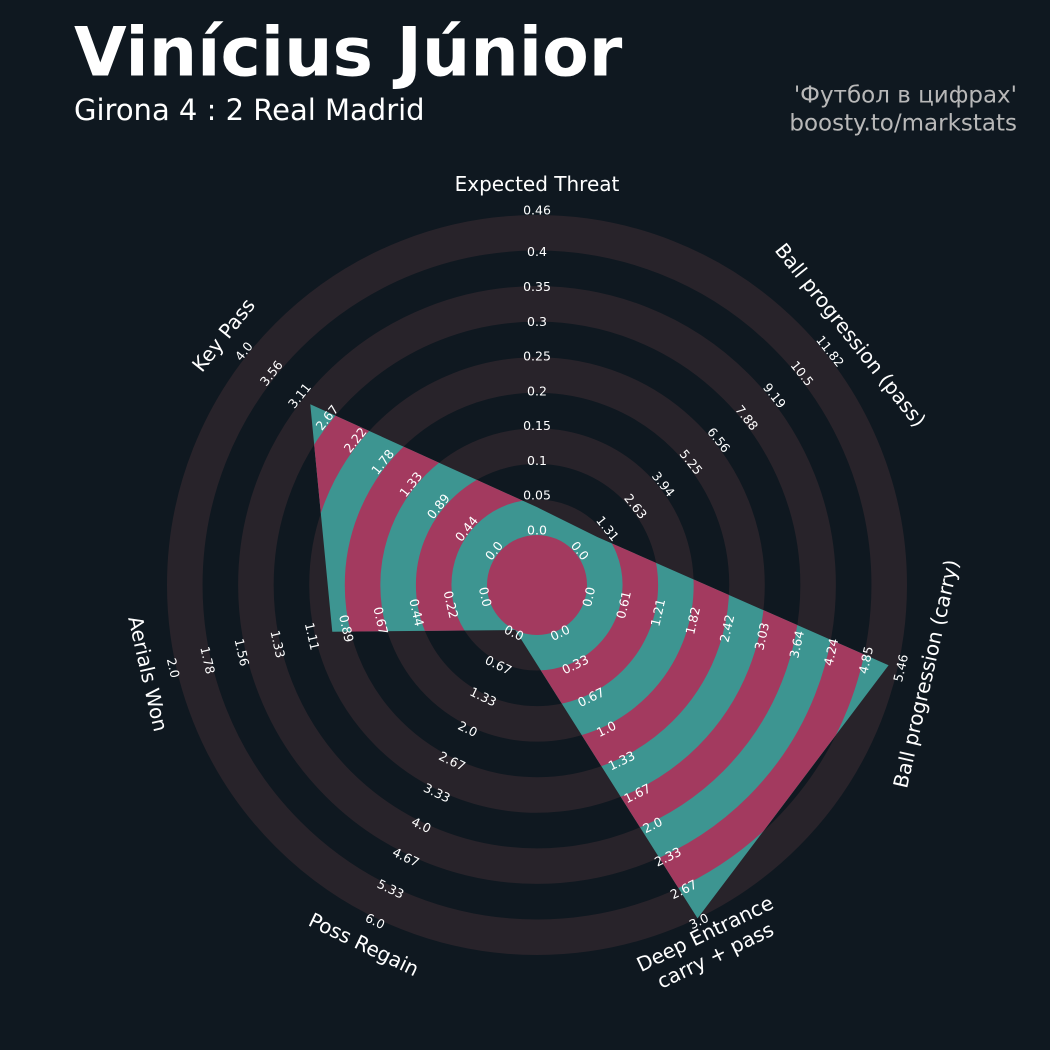  Describe the element at coordinates (727, 628) in the screenshot. I see `tick-label: 2.42` at that location.